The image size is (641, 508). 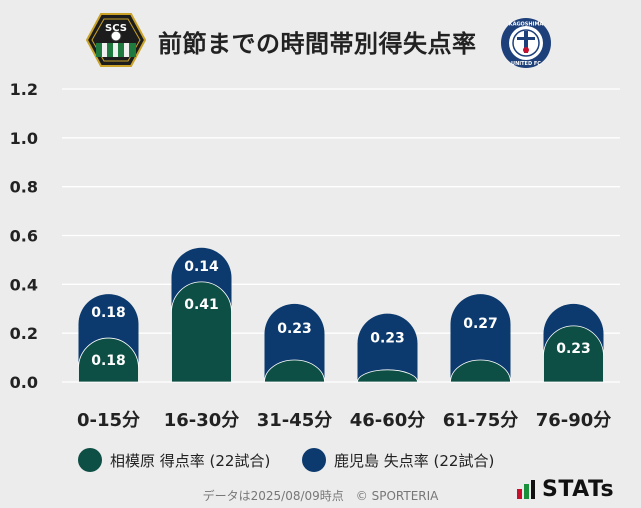 I want to click on kagoshima-club-logo: KAGOSHIMA UNITED FC, so click(x=526, y=43).